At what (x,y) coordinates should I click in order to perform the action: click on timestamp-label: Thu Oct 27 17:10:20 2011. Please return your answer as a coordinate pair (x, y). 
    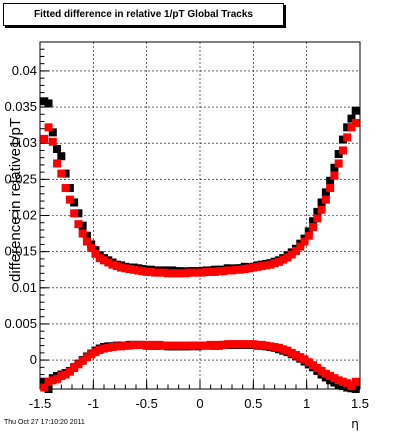
    Looking at the image, I should click on (44, 422).